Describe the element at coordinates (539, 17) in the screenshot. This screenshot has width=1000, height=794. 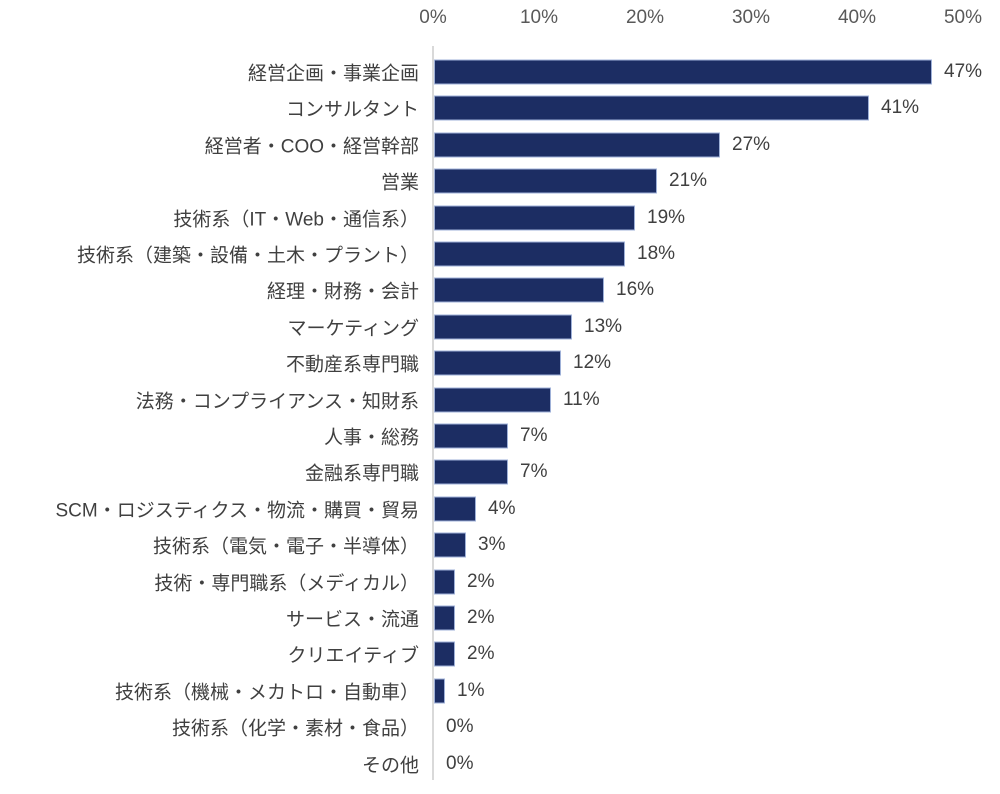
I see `x-axis-tick-label: 10%` at that location.